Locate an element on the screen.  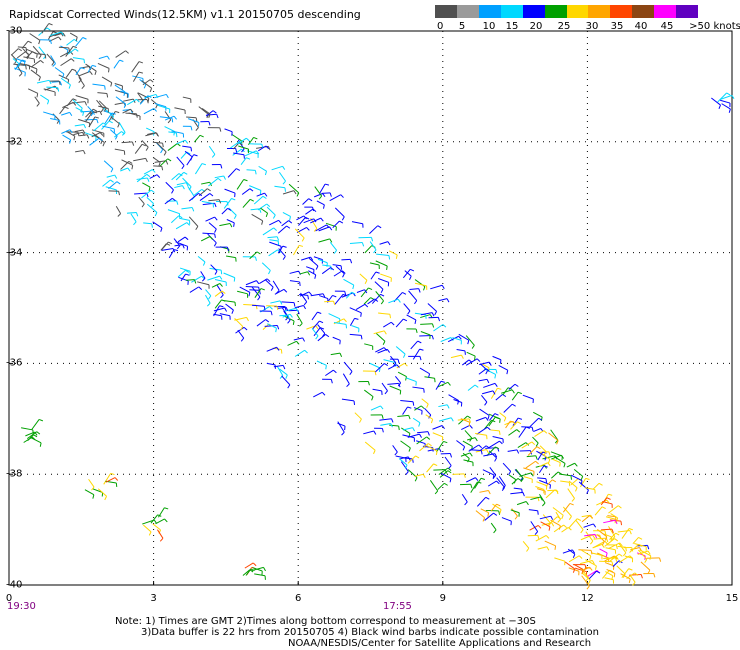
x-tick-label: 12 is located at coordinates (587, 598).